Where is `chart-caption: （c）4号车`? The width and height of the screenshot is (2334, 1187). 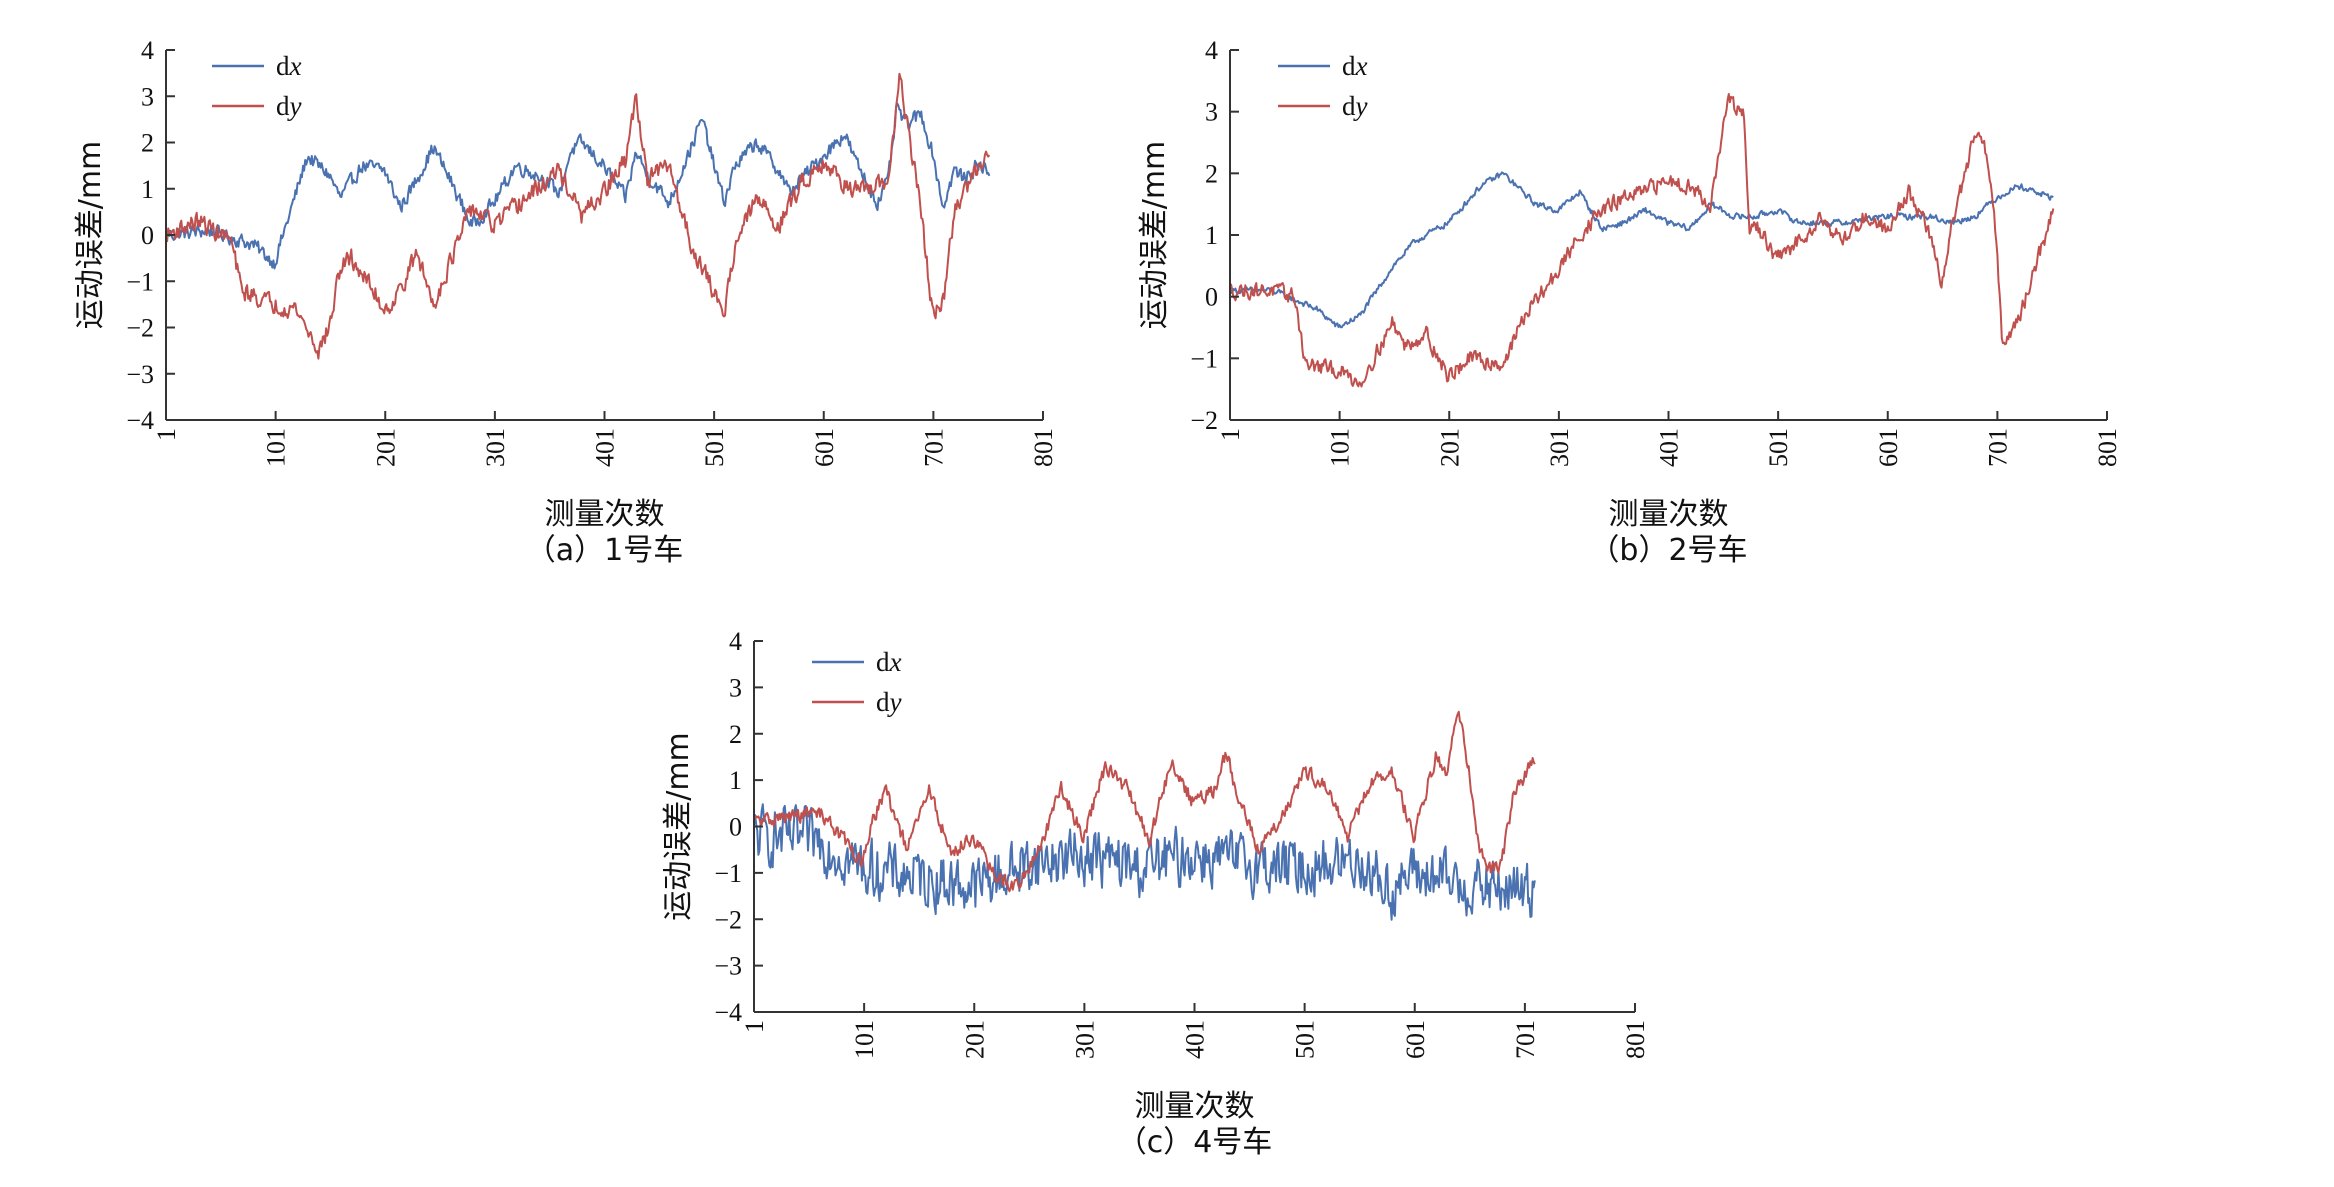 chart-caption: （c）4号车 is located at coordinates (1195, 1142).